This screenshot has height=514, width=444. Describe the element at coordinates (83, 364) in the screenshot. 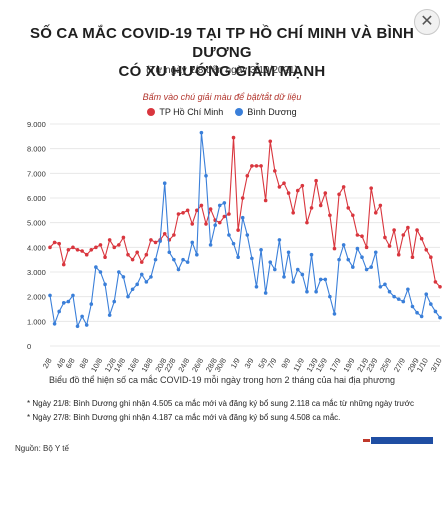

I see `x-tick-label: 8/8` at that location.